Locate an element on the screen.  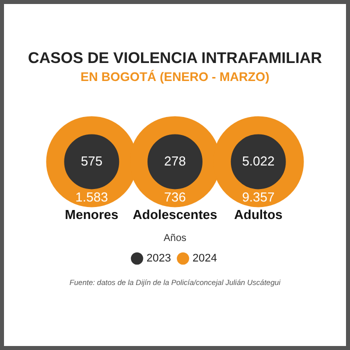
data-label: 575 is located at coordinates (91, 160).